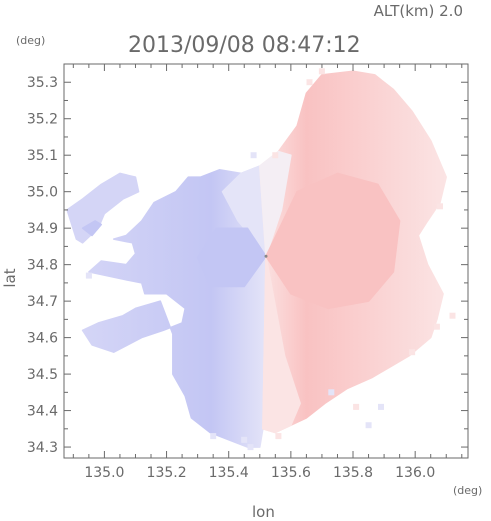 This screenshot has height=521, width=491. What do you see at coordinates (231, 257) in the screenshot?
I see `approaching-core` at bounding box center [231, 257].